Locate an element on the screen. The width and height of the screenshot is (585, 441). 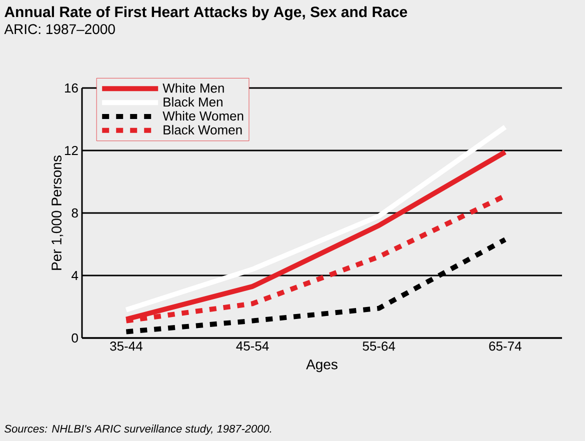
x-tick-label: 55-64 is located at coordinates (379, 346).